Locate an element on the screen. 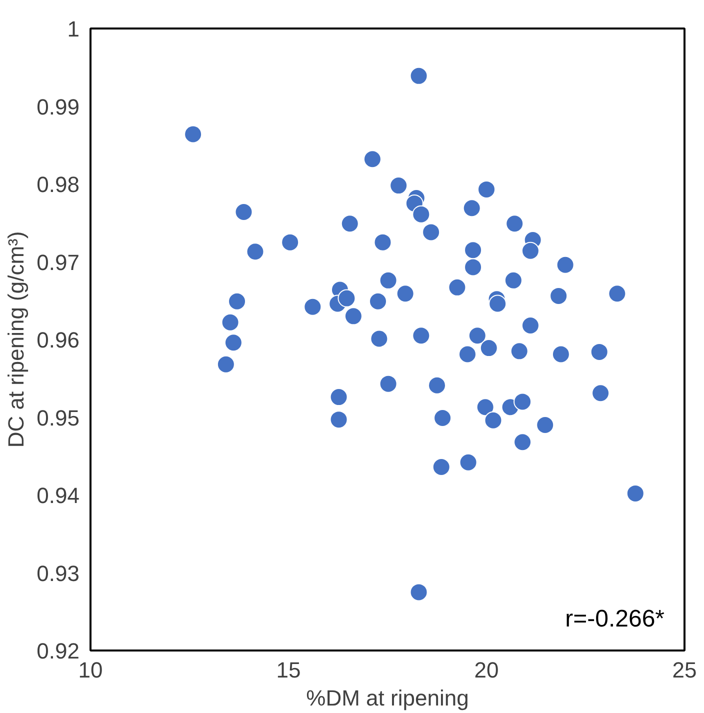 The width and height of the screenshot is (704, 713). y-tick-label: 0.95 is located at coordinates (58, 417).